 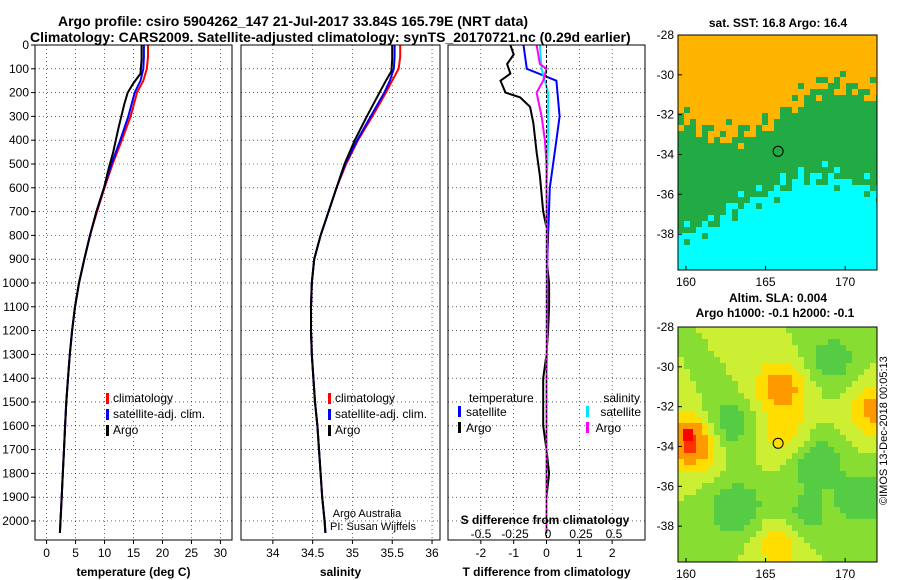 I want to click on series-line-climatology, so click(x=103, y=289).